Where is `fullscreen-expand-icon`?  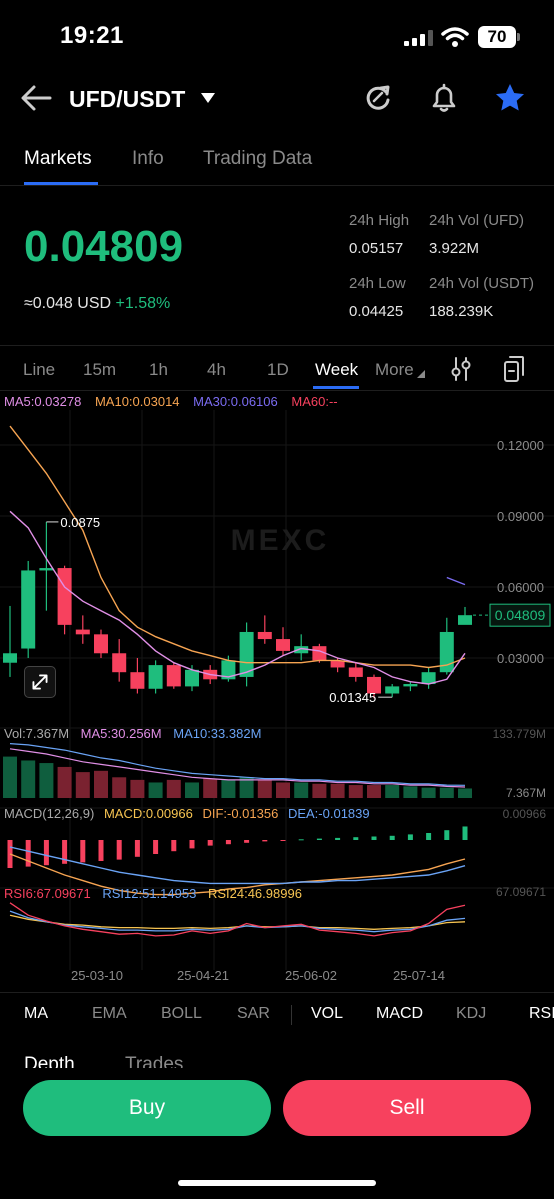 fullscreen-expand-icon is located at coordinates (40, 682).